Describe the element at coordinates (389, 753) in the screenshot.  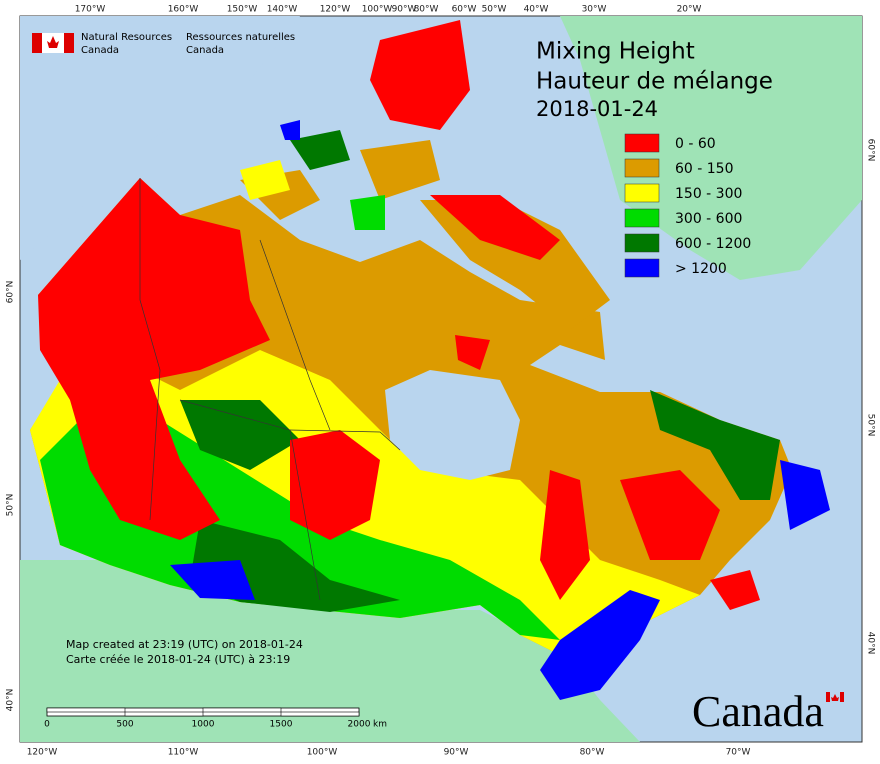
I see `graticule-bottom: 120°W 110°W 100°W 90°W 80°W 70°W` at that location.